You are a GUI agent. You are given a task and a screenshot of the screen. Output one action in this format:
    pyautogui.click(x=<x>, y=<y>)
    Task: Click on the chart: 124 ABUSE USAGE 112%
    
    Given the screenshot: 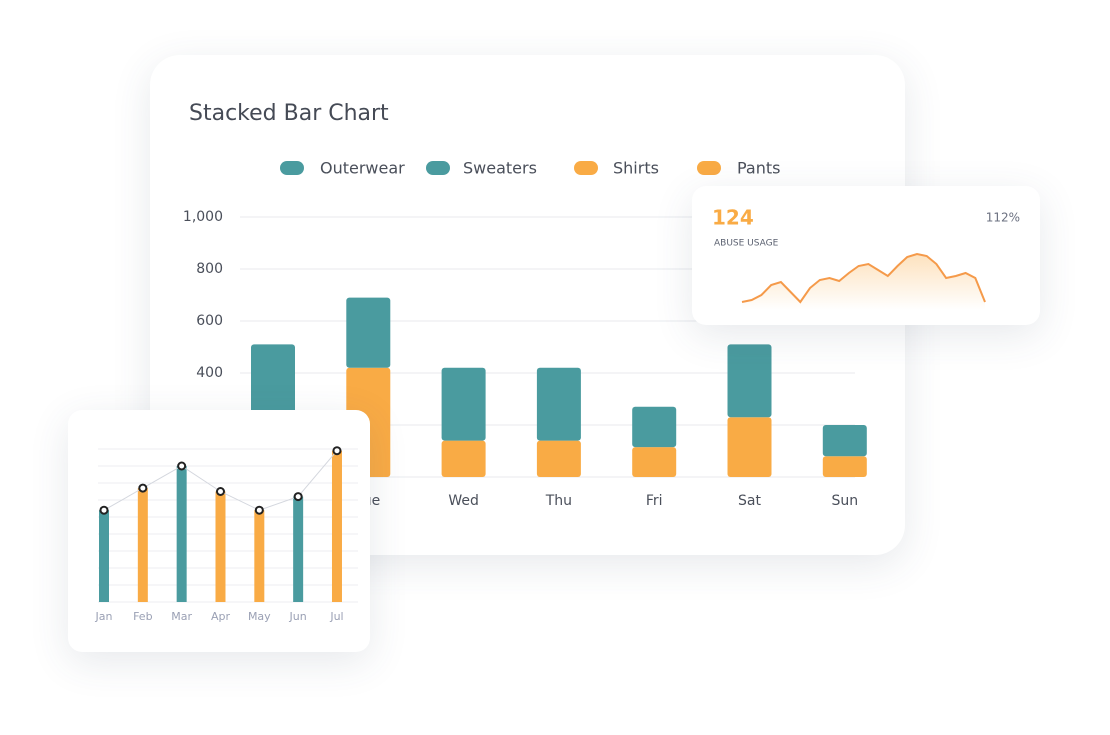 What is the action you would take?
    pyautogui.click(x=866, y=258)
    